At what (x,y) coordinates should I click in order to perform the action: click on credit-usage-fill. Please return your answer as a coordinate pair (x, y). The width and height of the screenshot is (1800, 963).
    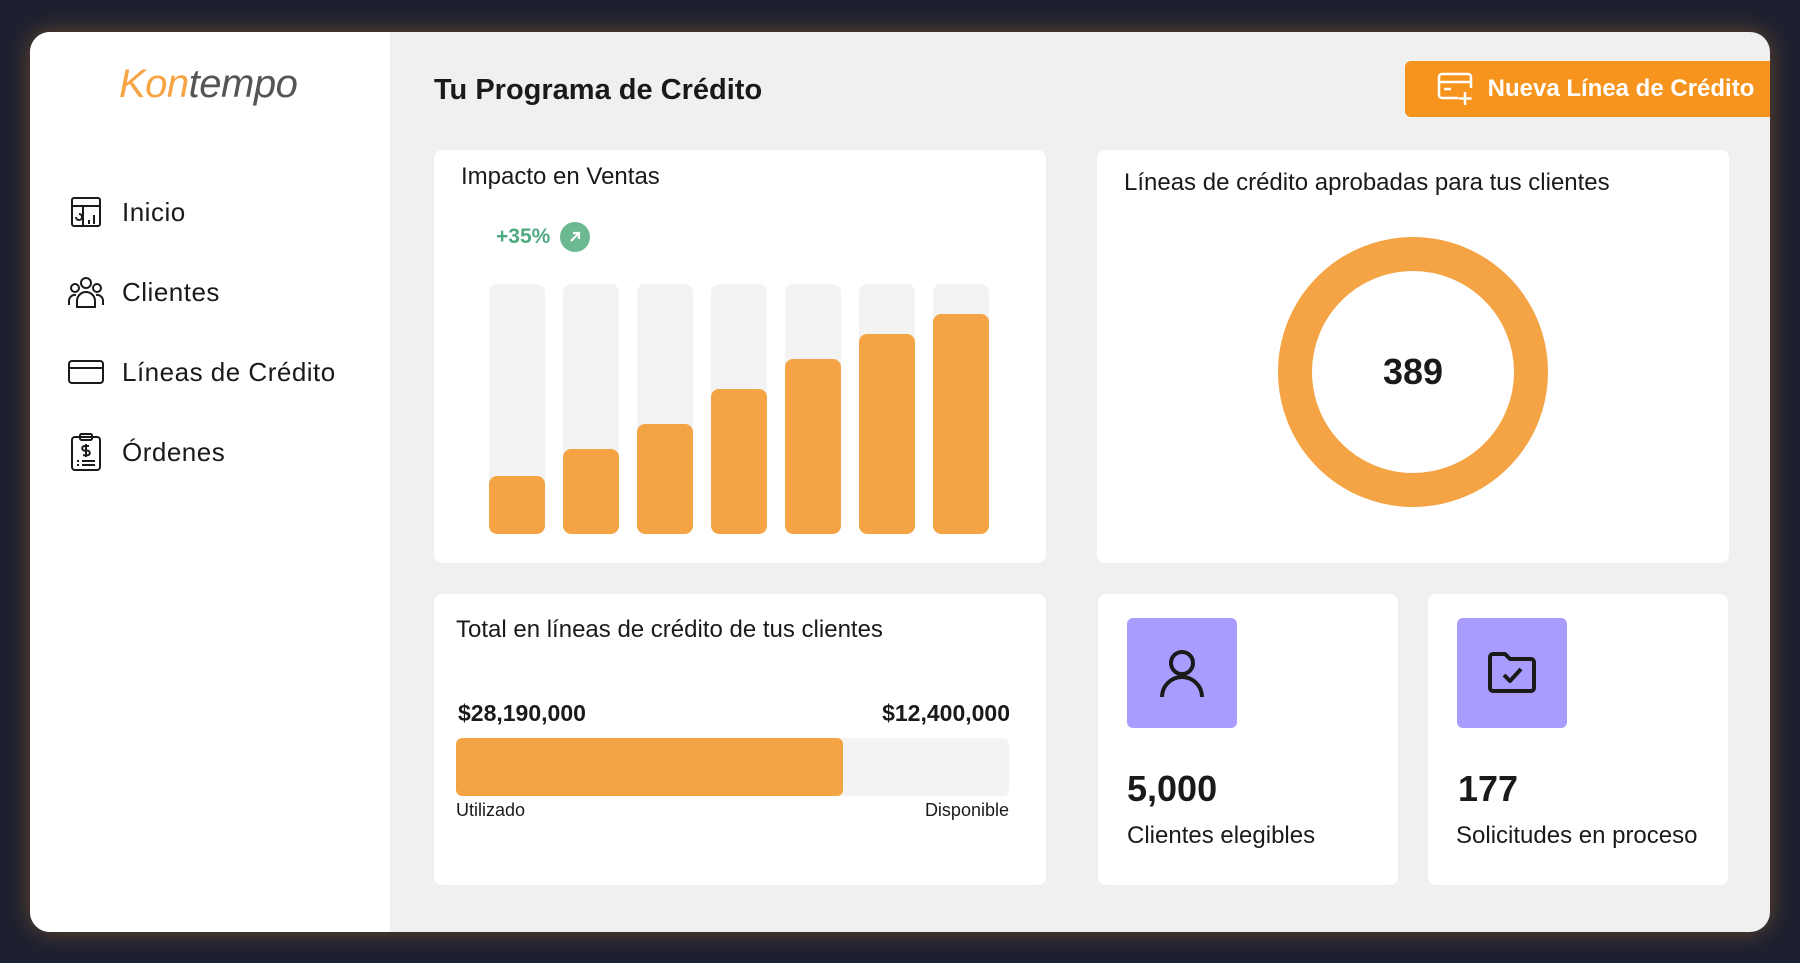
    Looking at the image, I should click on (650, 767).